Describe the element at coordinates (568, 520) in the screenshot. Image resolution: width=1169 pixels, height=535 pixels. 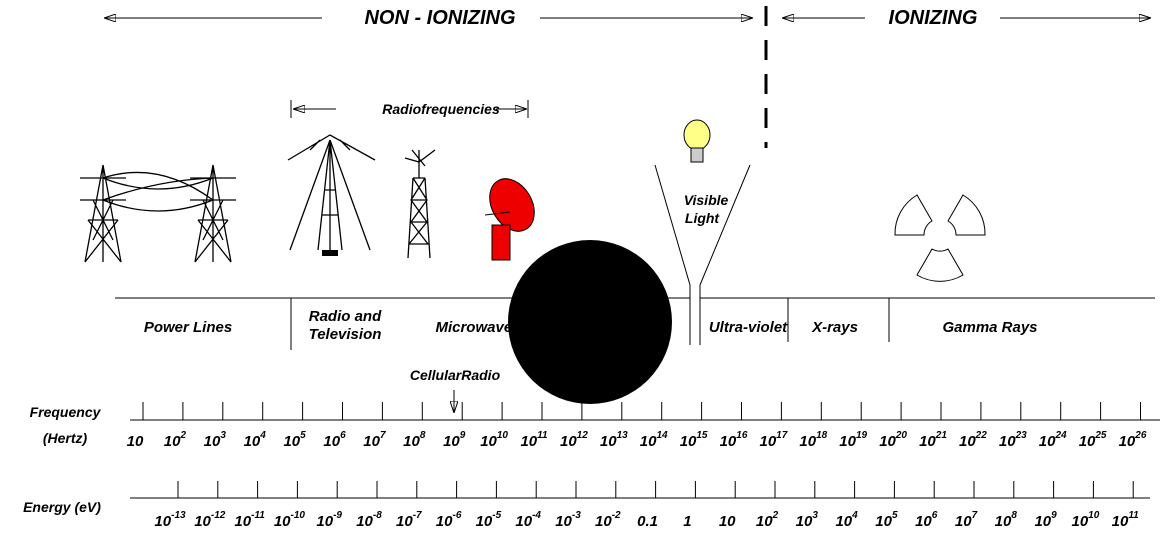
I see `tick-label: 10⁻³` at that location.